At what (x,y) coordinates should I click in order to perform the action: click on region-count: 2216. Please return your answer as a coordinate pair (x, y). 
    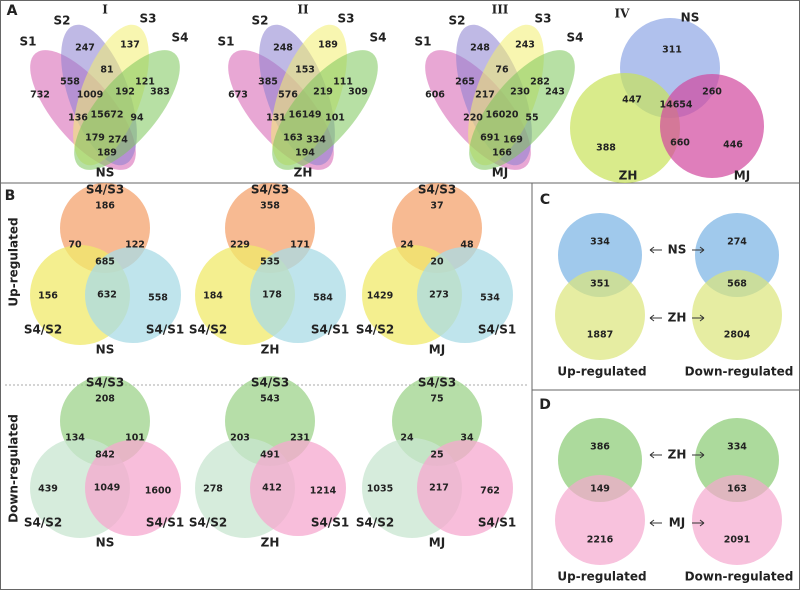
    Looking at the image, I should click on (600, 540).